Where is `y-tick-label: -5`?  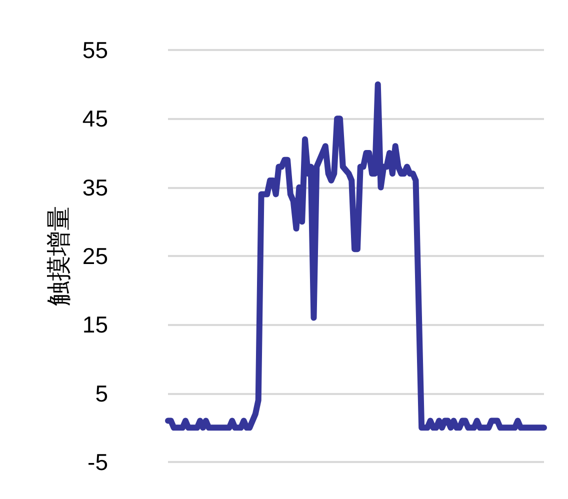 y-tick-label: -5 is located at coordinates (98, 462).